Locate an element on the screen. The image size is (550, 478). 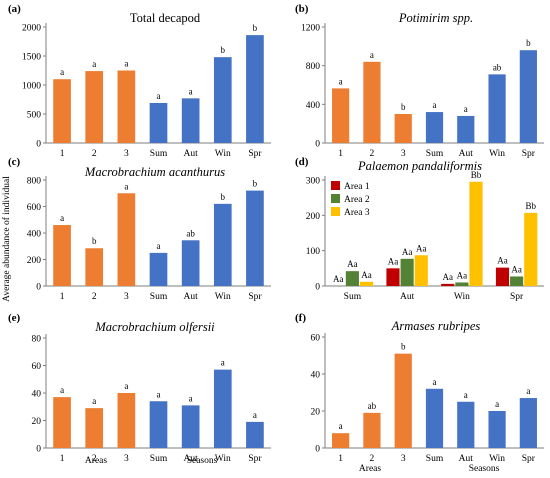
y-tick-label: 40 is located at coordinates (37, 395).